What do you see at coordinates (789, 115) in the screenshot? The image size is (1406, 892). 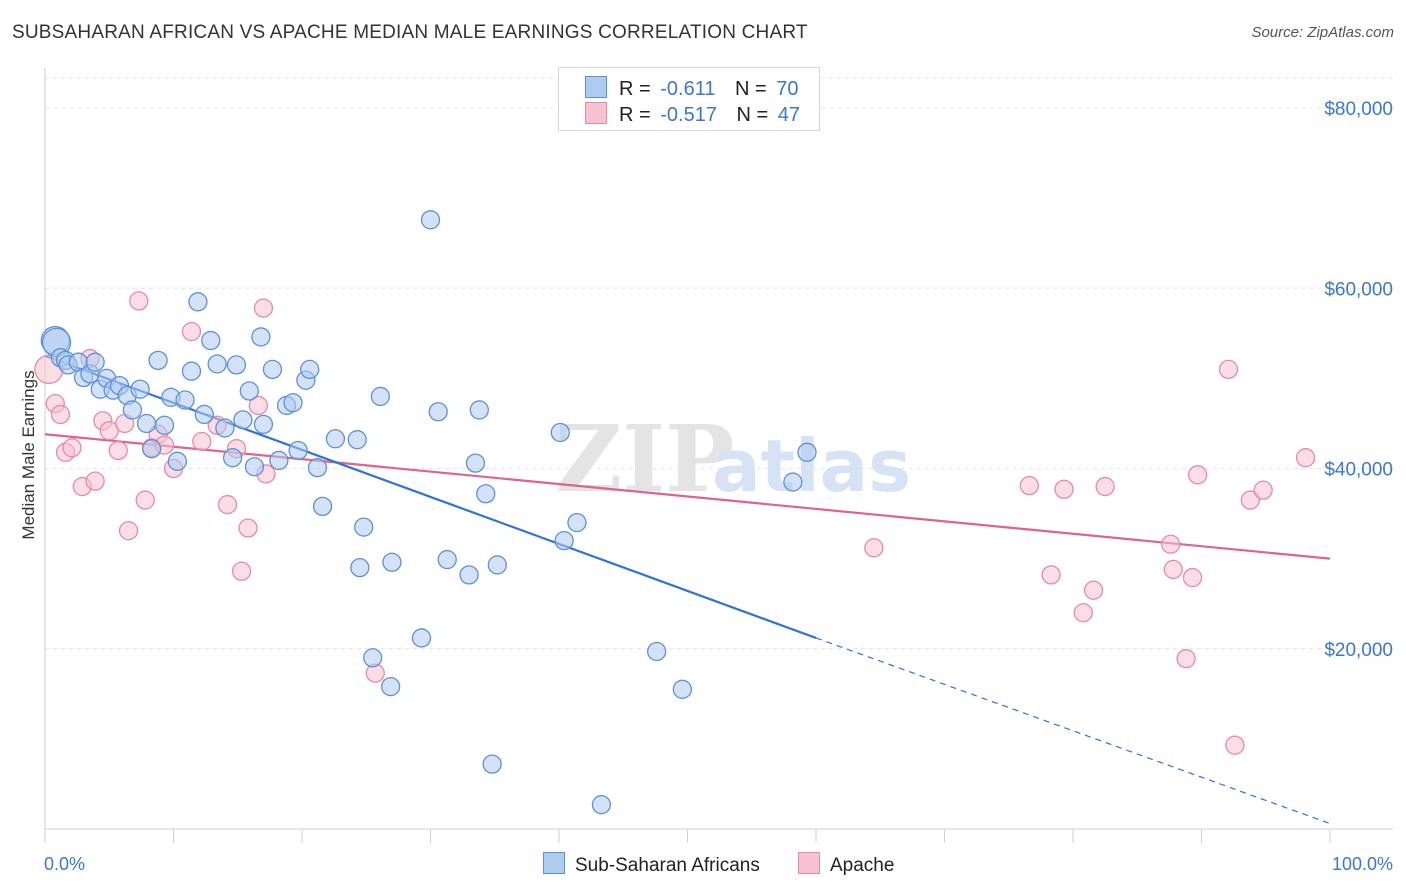 I see `legend-n-value: 47` at bounding box center [789, 115].